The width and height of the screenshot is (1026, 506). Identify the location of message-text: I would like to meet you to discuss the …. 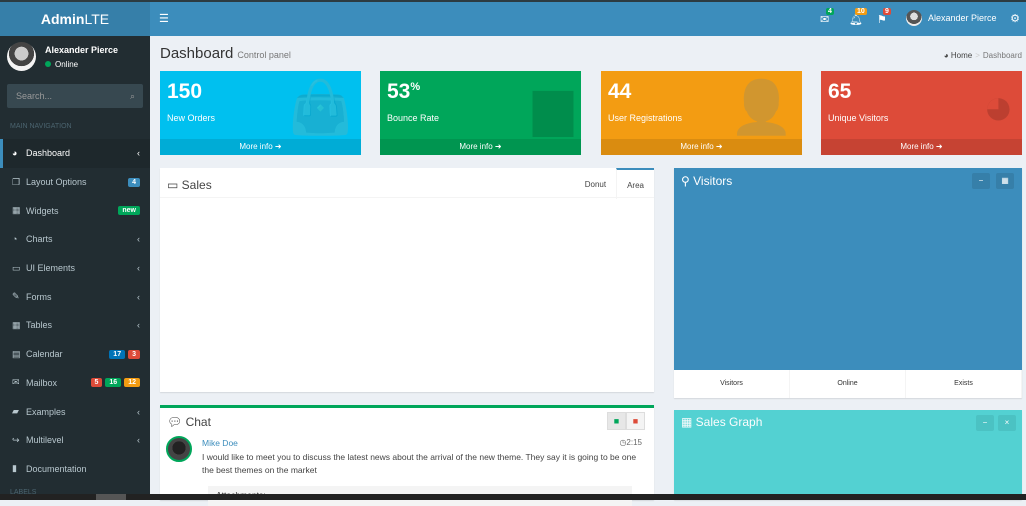
(419, 463).